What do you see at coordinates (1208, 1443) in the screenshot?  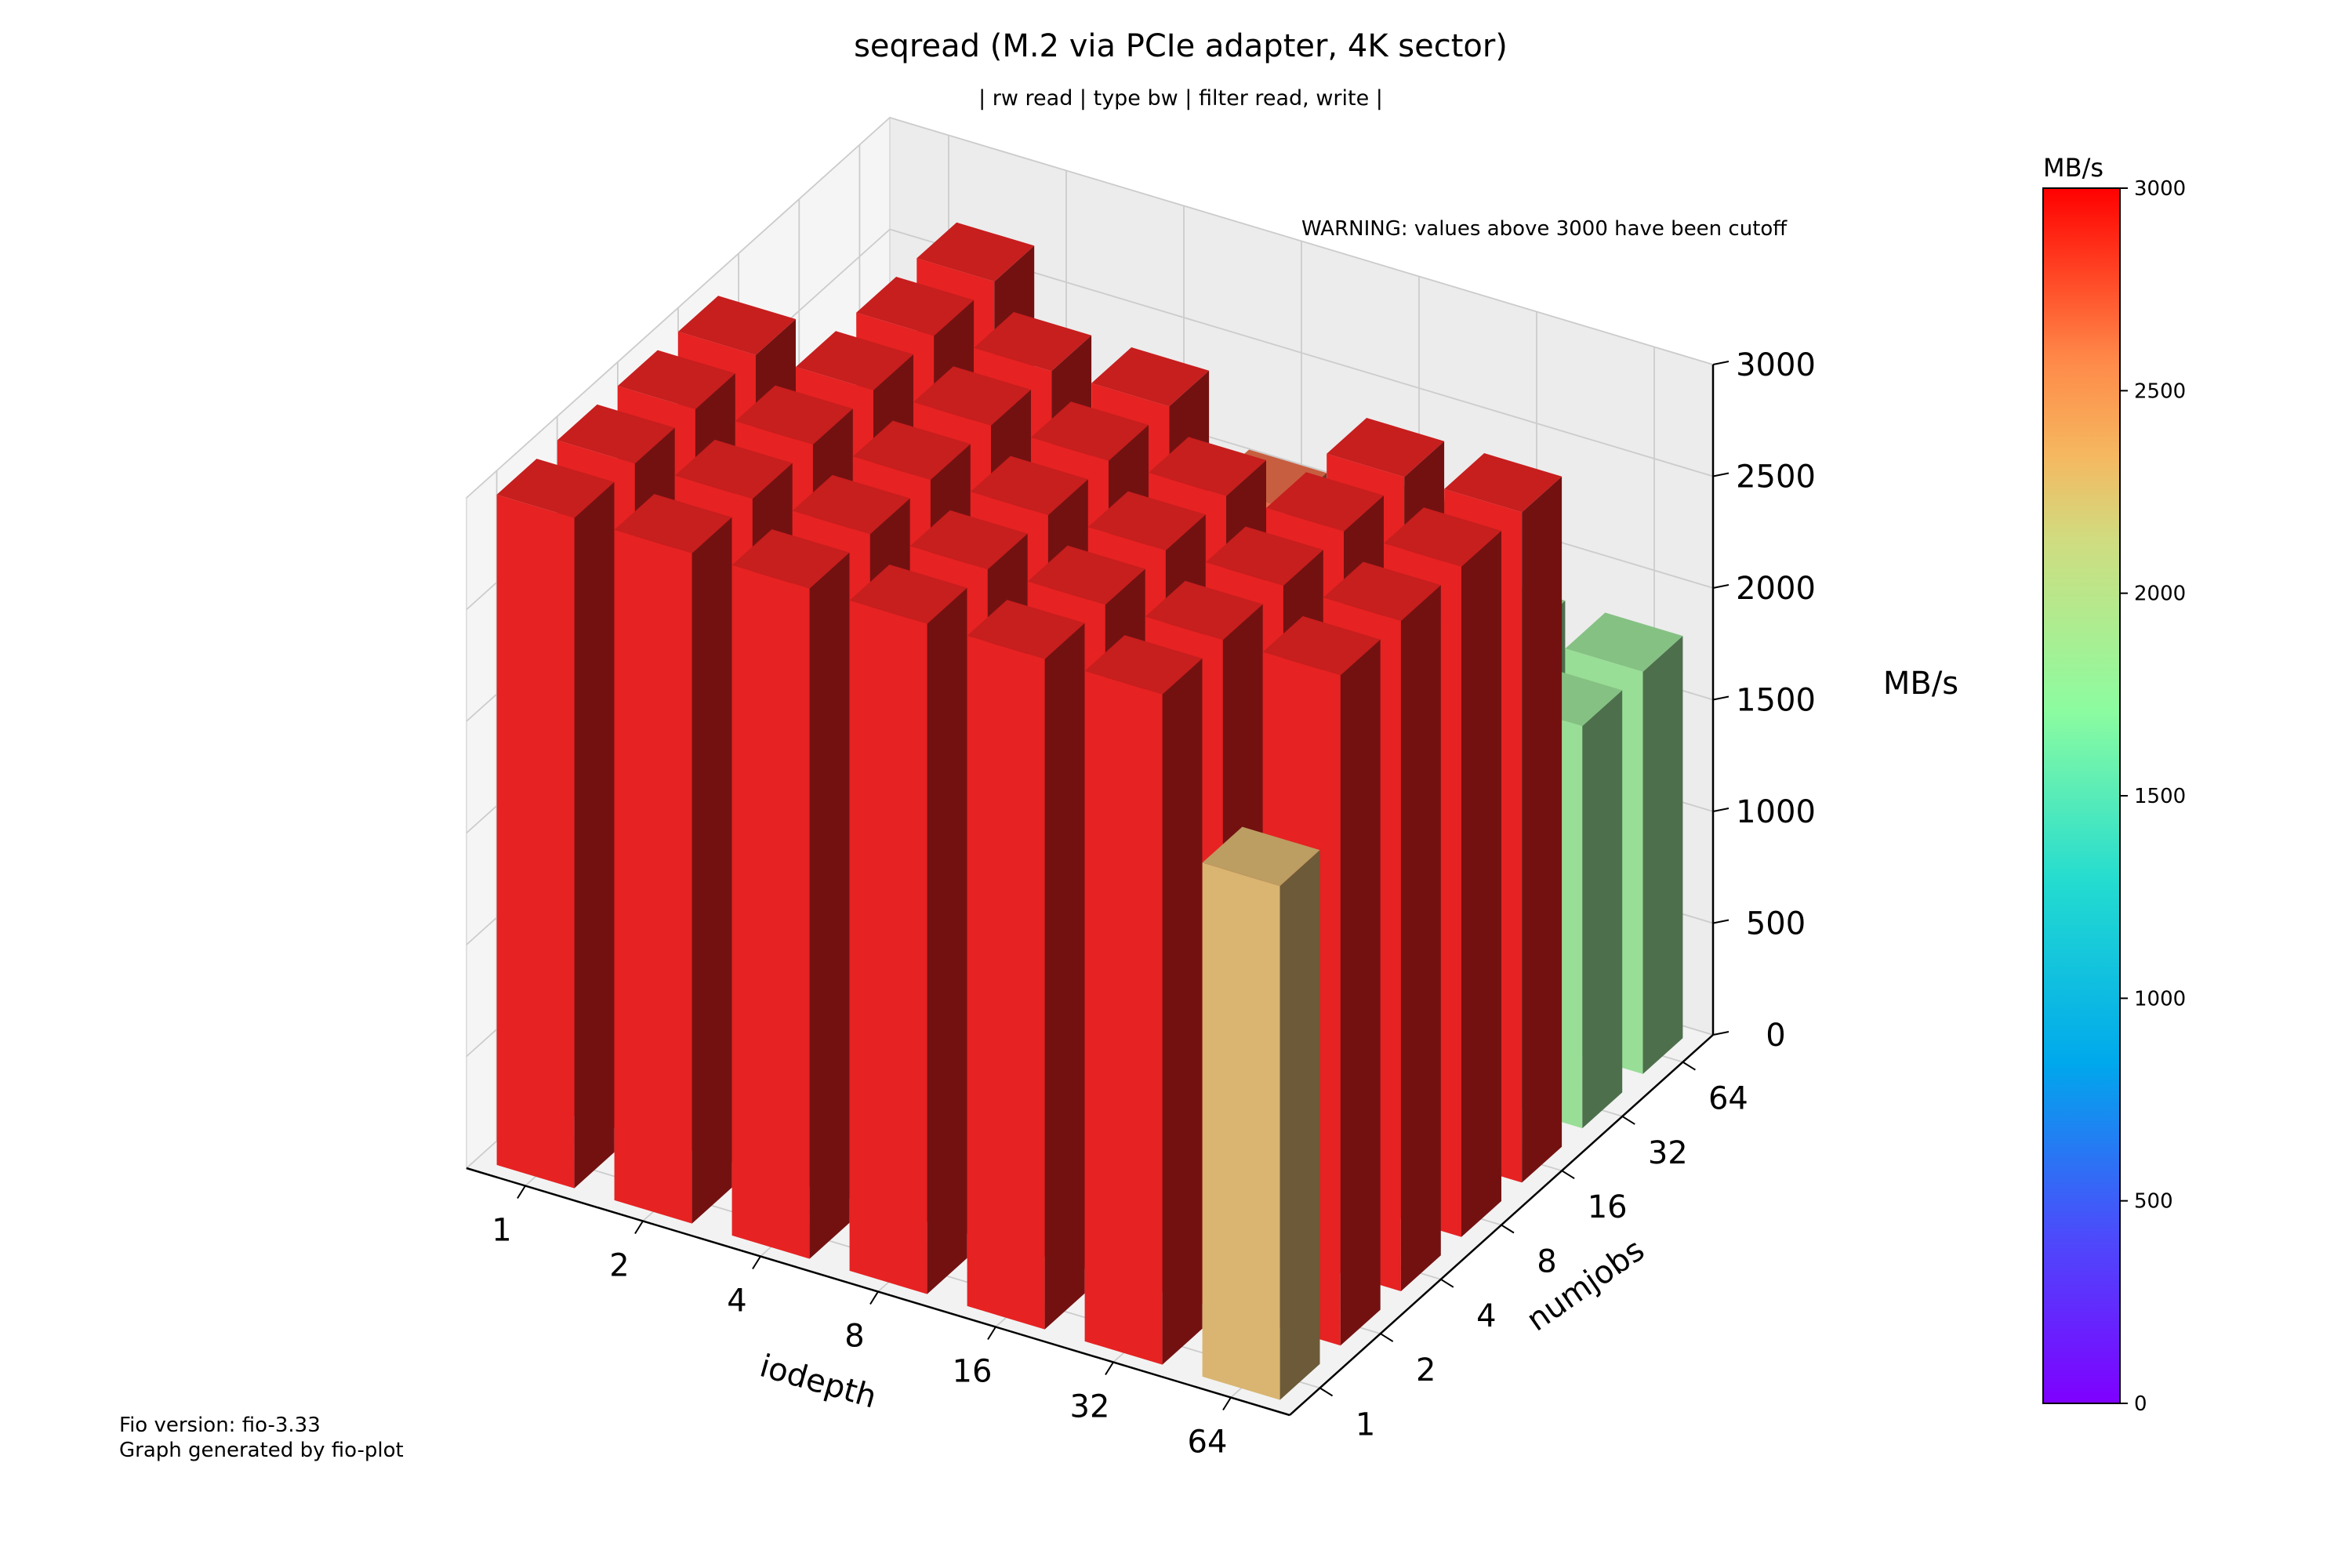 I see `x-tick-label: 64` at bounding box center [1208, 1443].